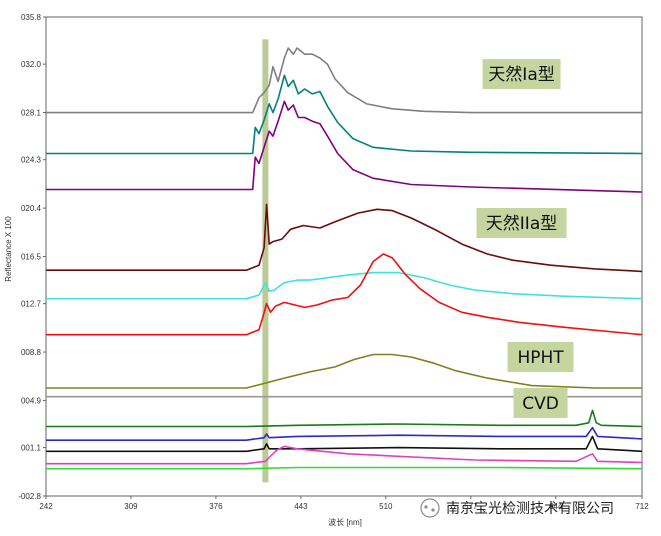 Image resolution: width=661 pixels, height=536 pixels. I want to click on y-tick-label: 008.8, so click(31, 352).